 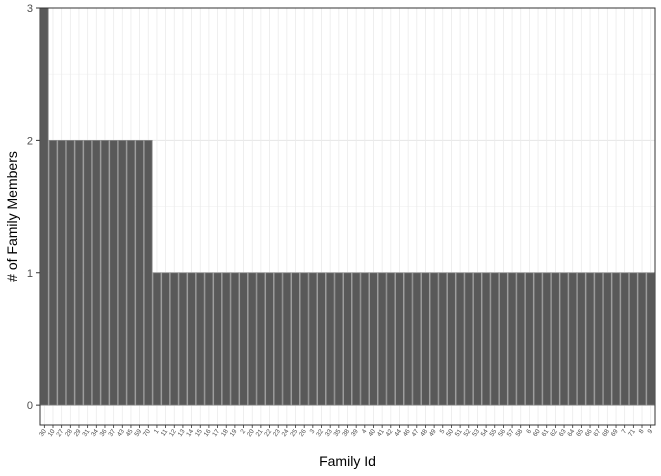 What do you see at coordinates (554, 433) in the screenshot?
I see `x-tick-label: 62` at bounding box center [554, 433].